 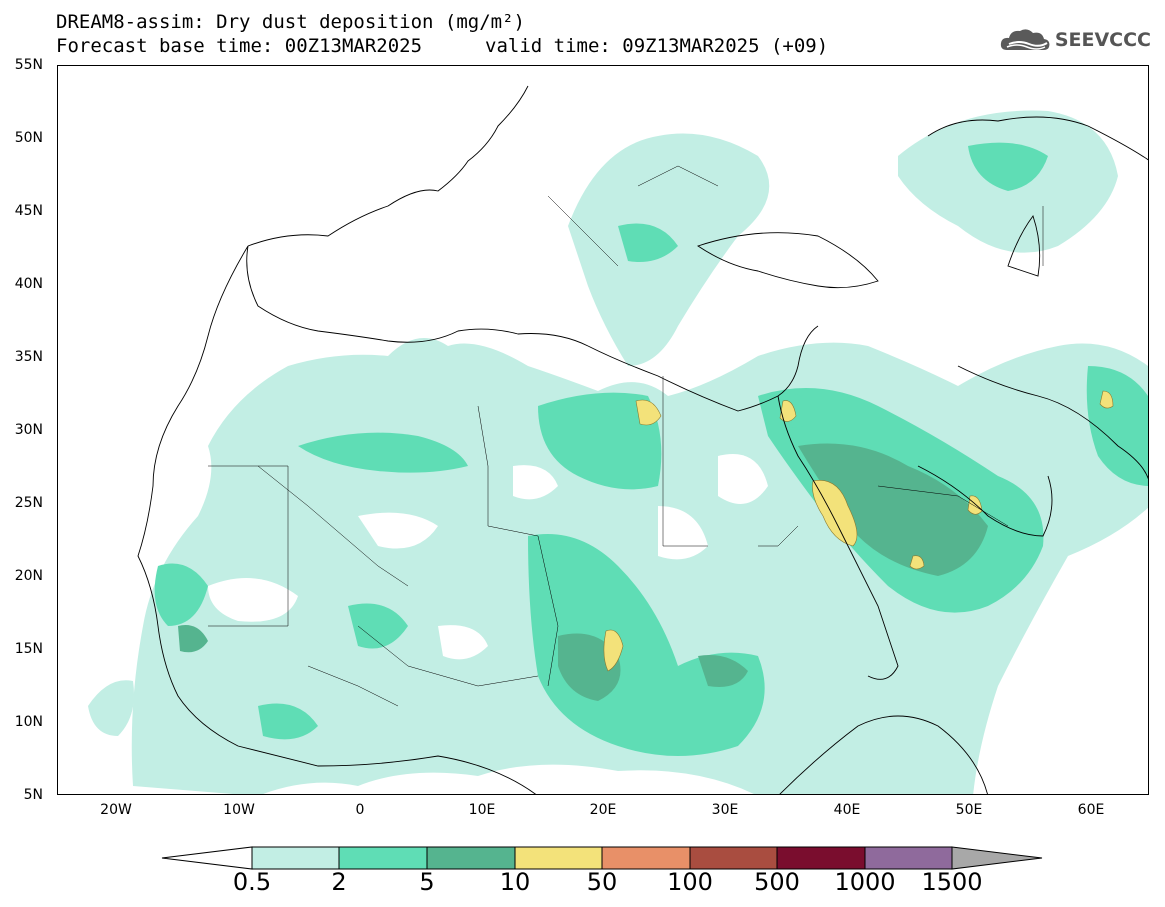 I want to click on cloud-icon, so click(x=1025, y=40).